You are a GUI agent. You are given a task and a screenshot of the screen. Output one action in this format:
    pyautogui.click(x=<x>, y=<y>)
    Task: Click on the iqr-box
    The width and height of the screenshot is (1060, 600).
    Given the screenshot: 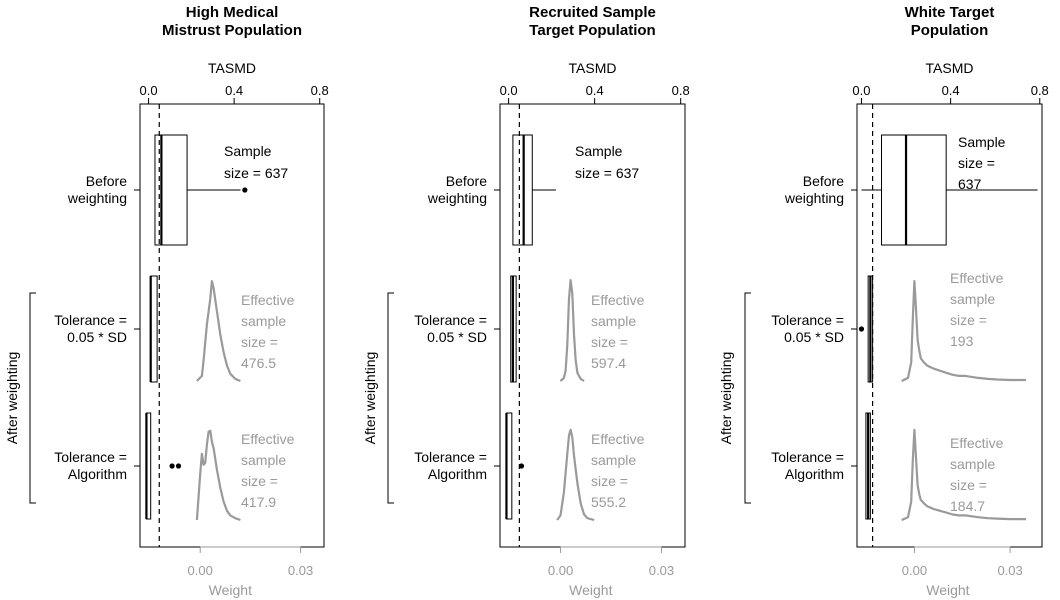 What is the action you would take?
    pyautogui.click(x=914, y=190)
    